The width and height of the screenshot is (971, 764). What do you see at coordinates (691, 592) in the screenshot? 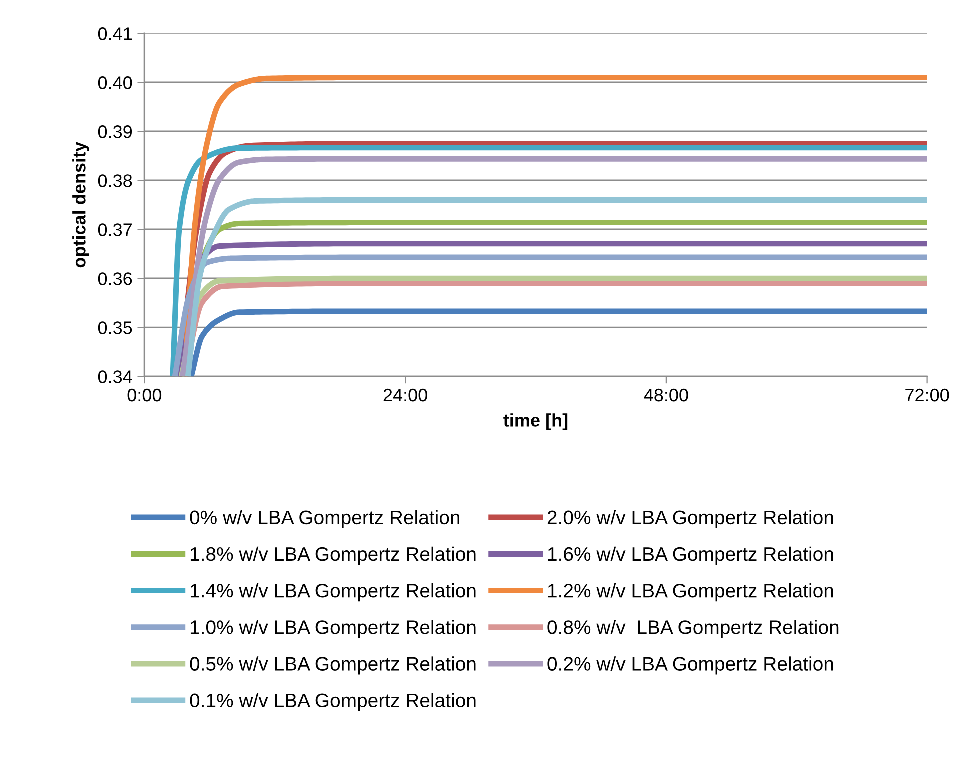
I see `legend-label: 1.2% w/v LBA Gompertz Relation` at bounding box center [691, 592].